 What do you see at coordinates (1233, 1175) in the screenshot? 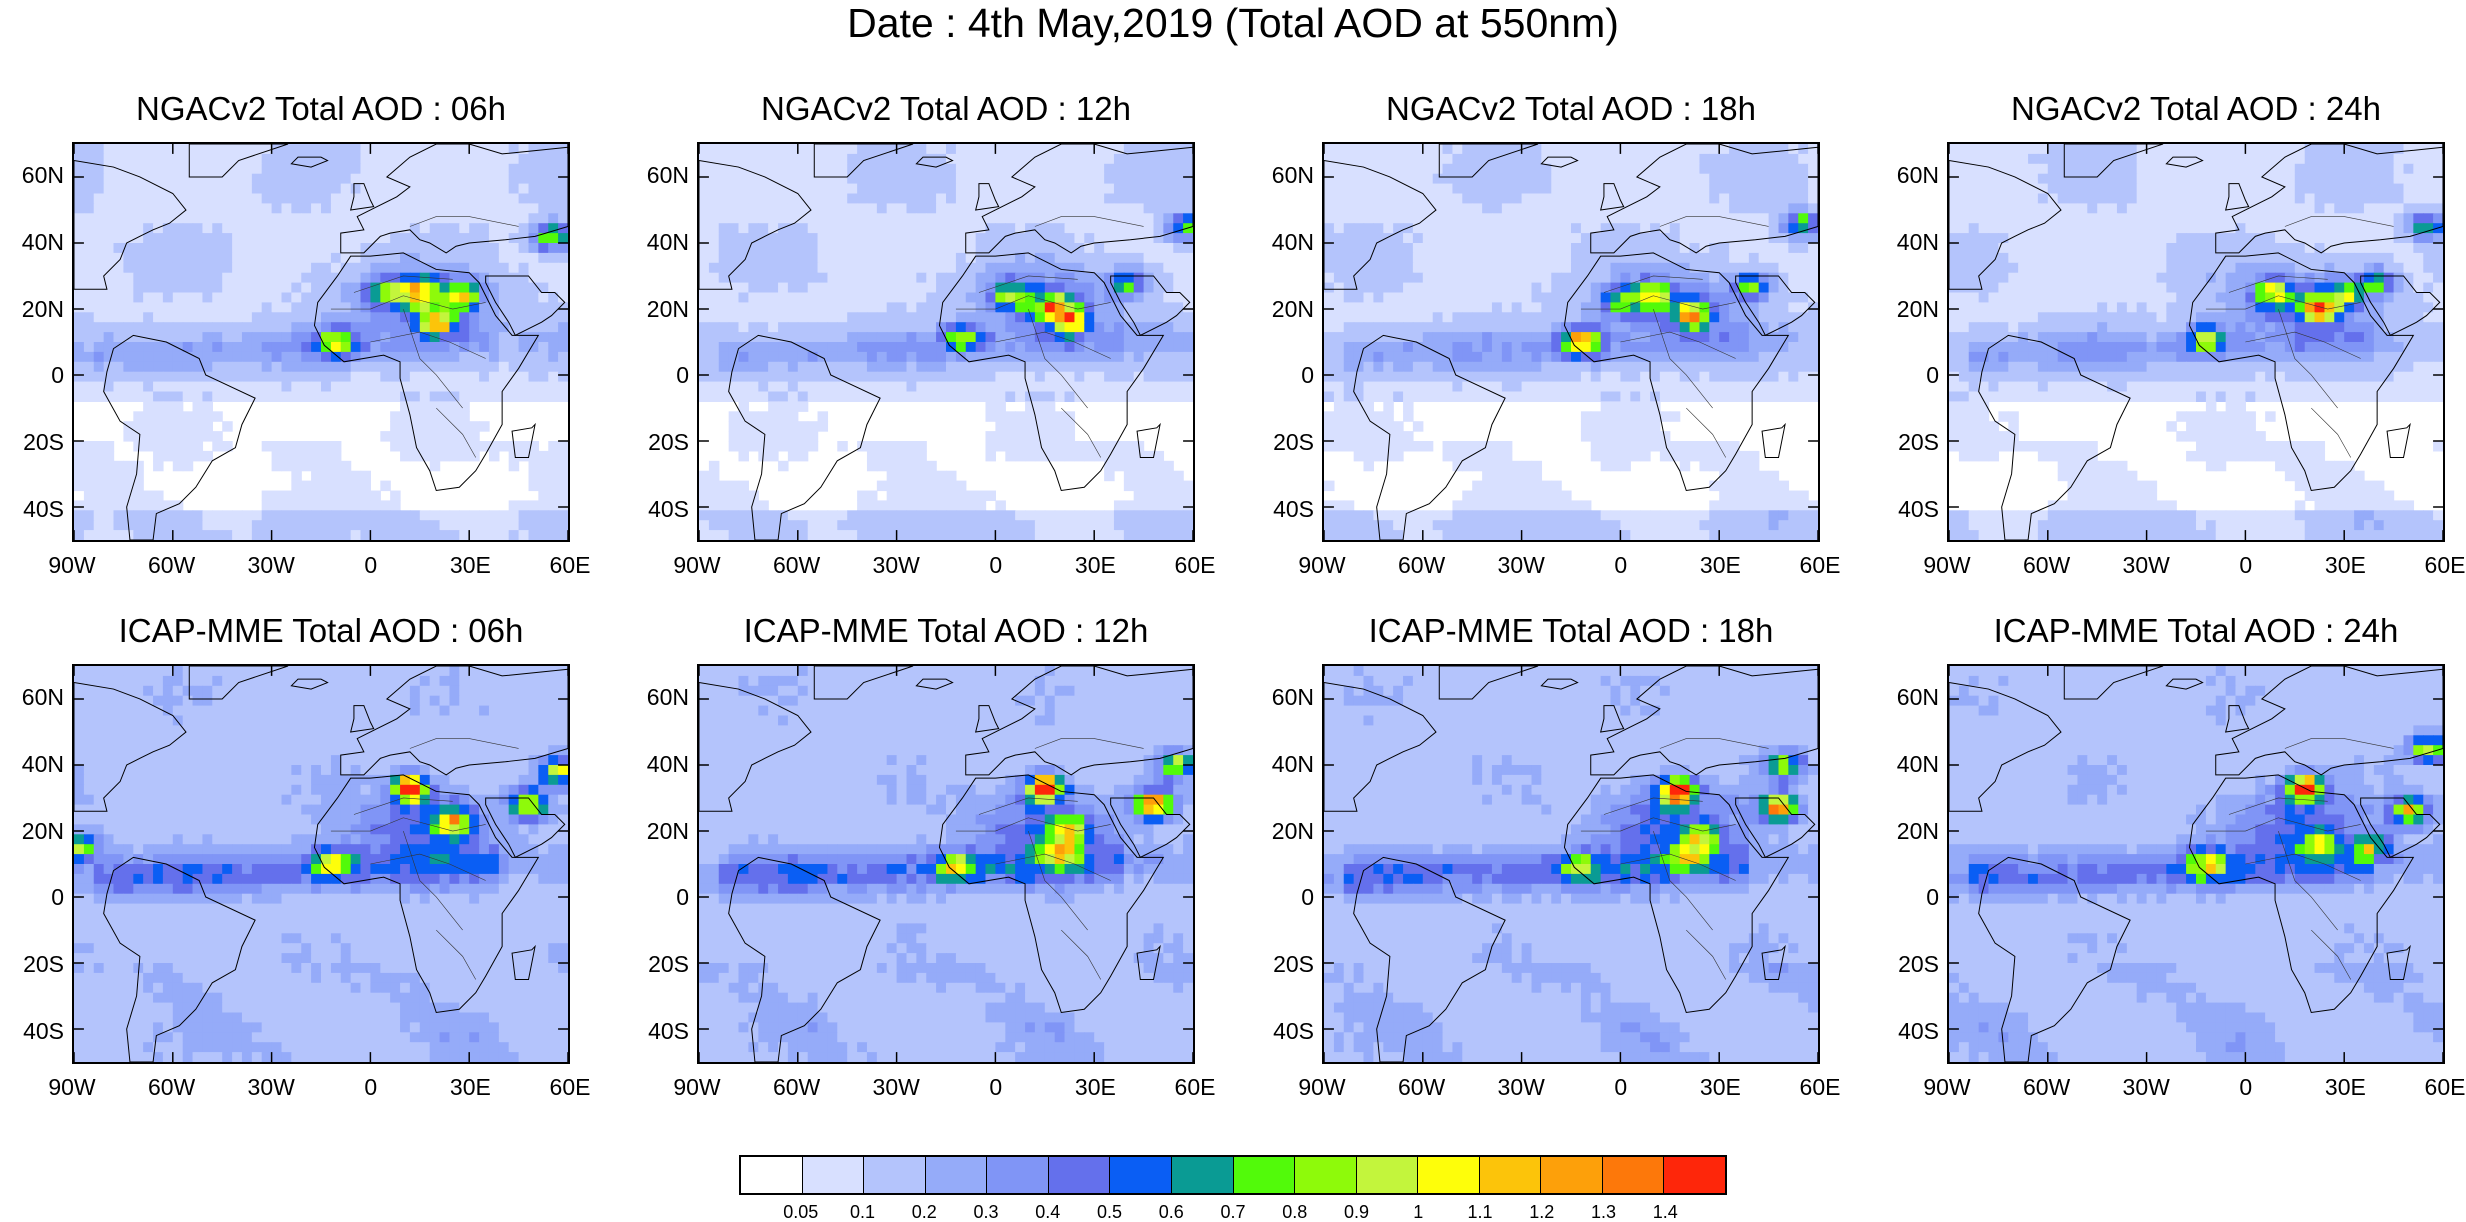
I see `colorbar` at bounding box center [1233, 1175].